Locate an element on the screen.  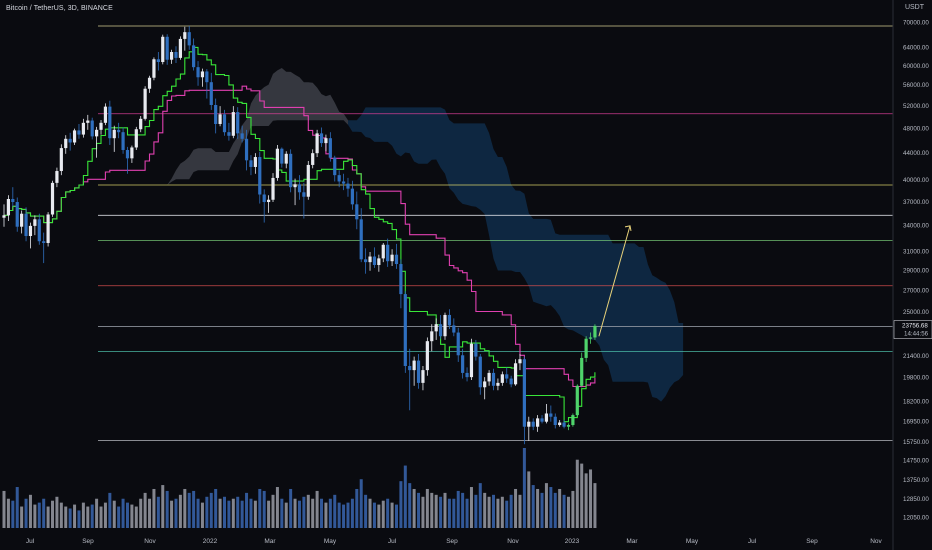
price-tick-label: 29000.00 is located at coordinates (916, 270).